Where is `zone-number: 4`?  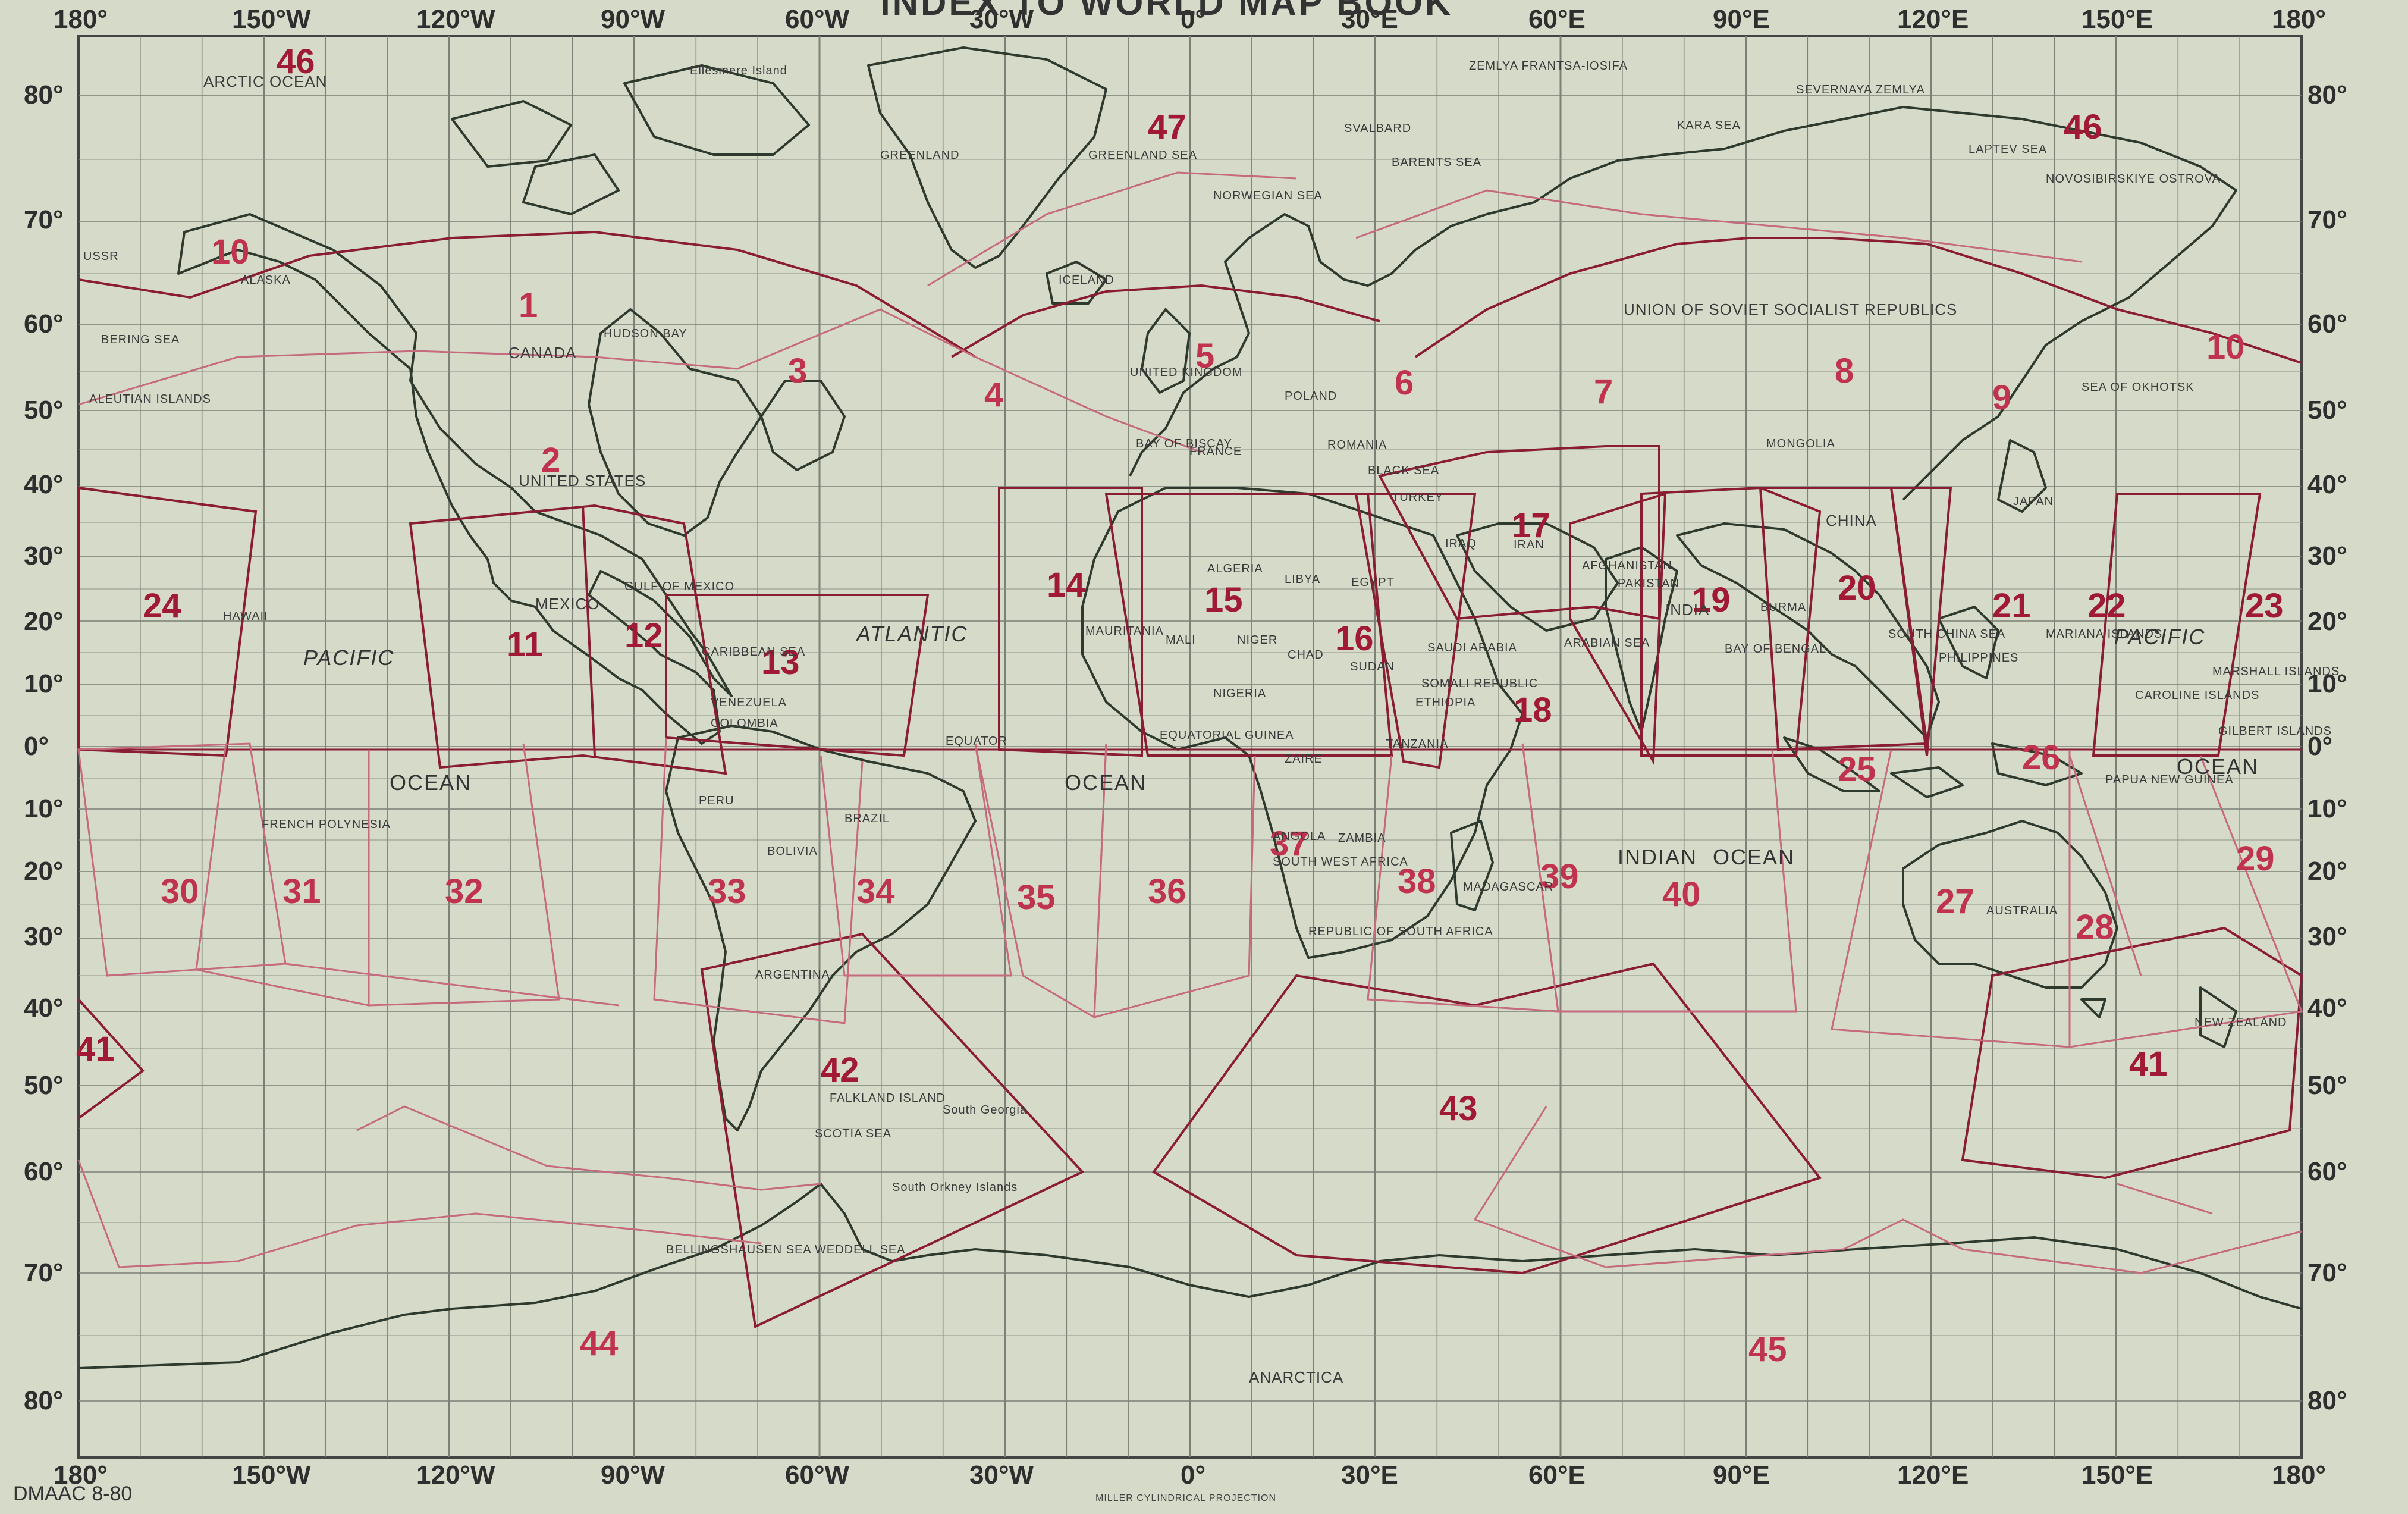 zone-number: 4 is located at coordinates (994, 395).